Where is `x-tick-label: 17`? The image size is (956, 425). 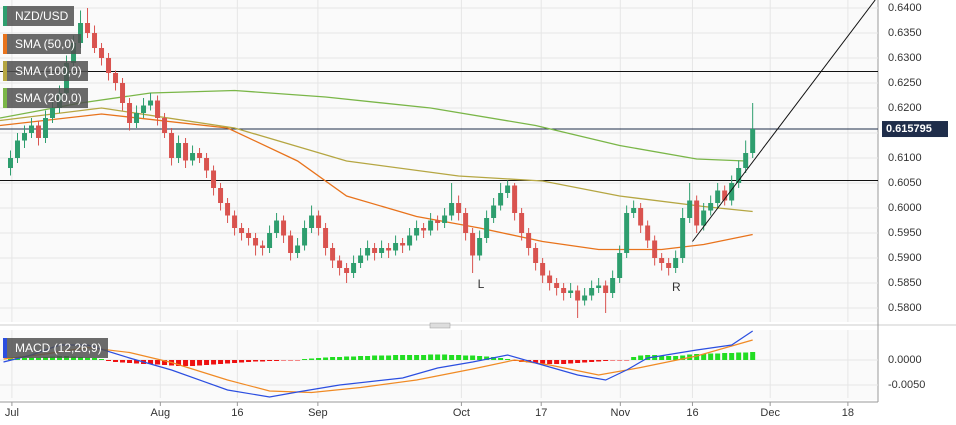
x-tick-label: 17 is located at coordinates (541, 413).